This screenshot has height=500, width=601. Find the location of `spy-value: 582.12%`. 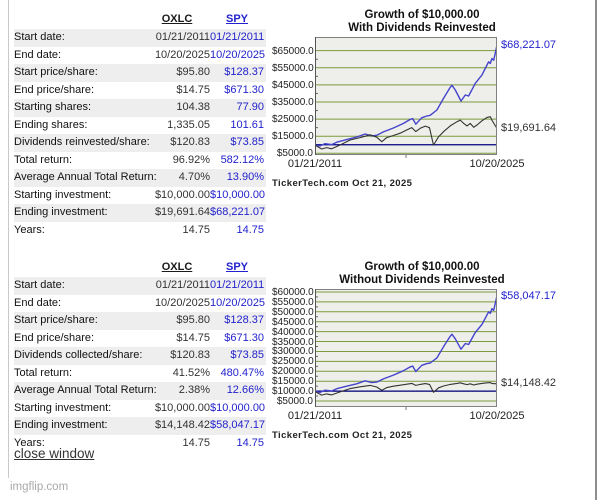

spy-value: 582.12% is located at coordinates (242, 159).